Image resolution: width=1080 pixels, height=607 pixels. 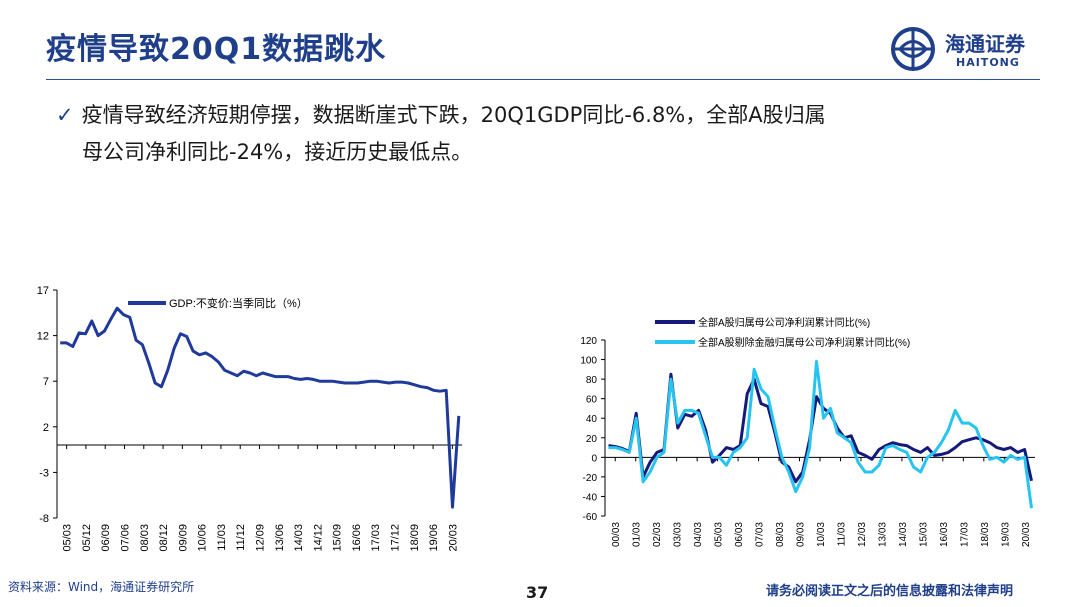 What do you see at coordinates (588, 341) in the screenshot?
I see `y-tick-label: 120` at bounding box center [588, 341].